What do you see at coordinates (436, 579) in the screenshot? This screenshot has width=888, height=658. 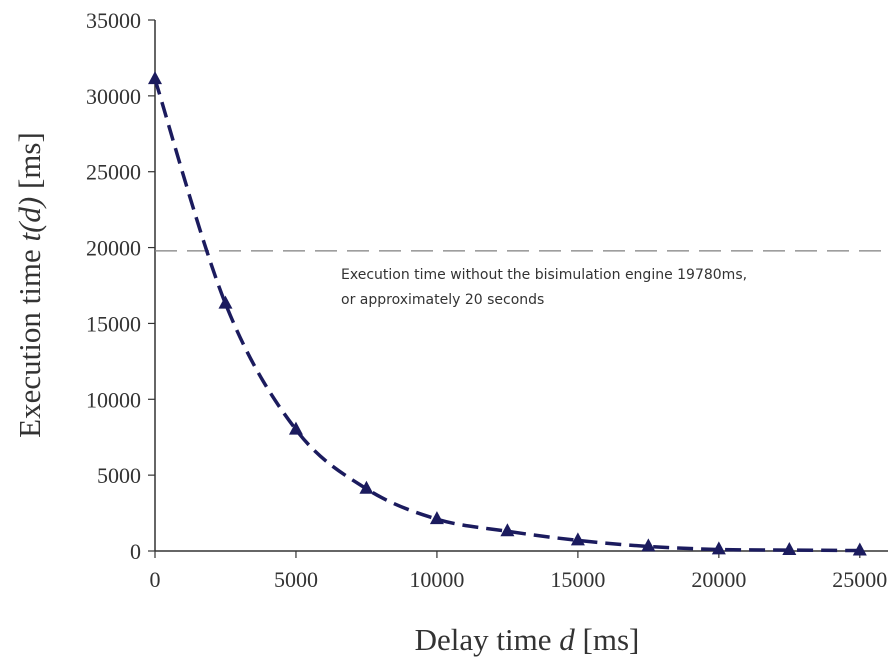 I see `x-tick-label: 10000` at bounding box center [436, 579].